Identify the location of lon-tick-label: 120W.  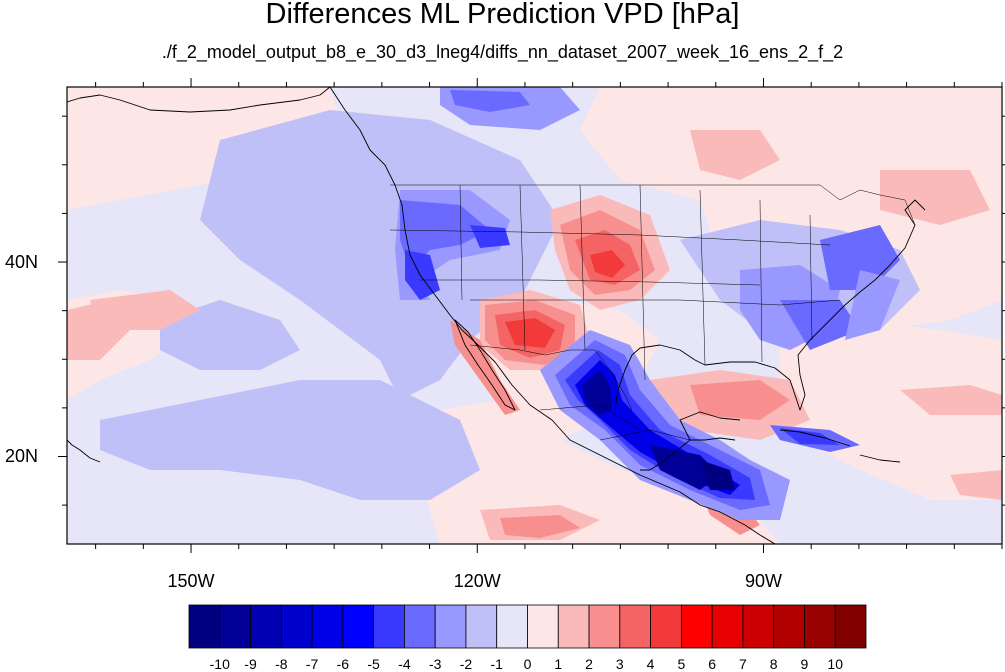
(477, 581).